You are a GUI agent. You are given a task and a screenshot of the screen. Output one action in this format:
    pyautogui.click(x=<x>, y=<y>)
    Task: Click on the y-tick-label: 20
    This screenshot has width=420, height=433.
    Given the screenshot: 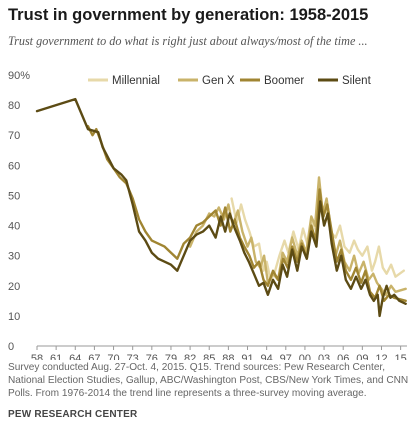 What is the action you would take?
    pyautogui.click(x=14, y=287)
    